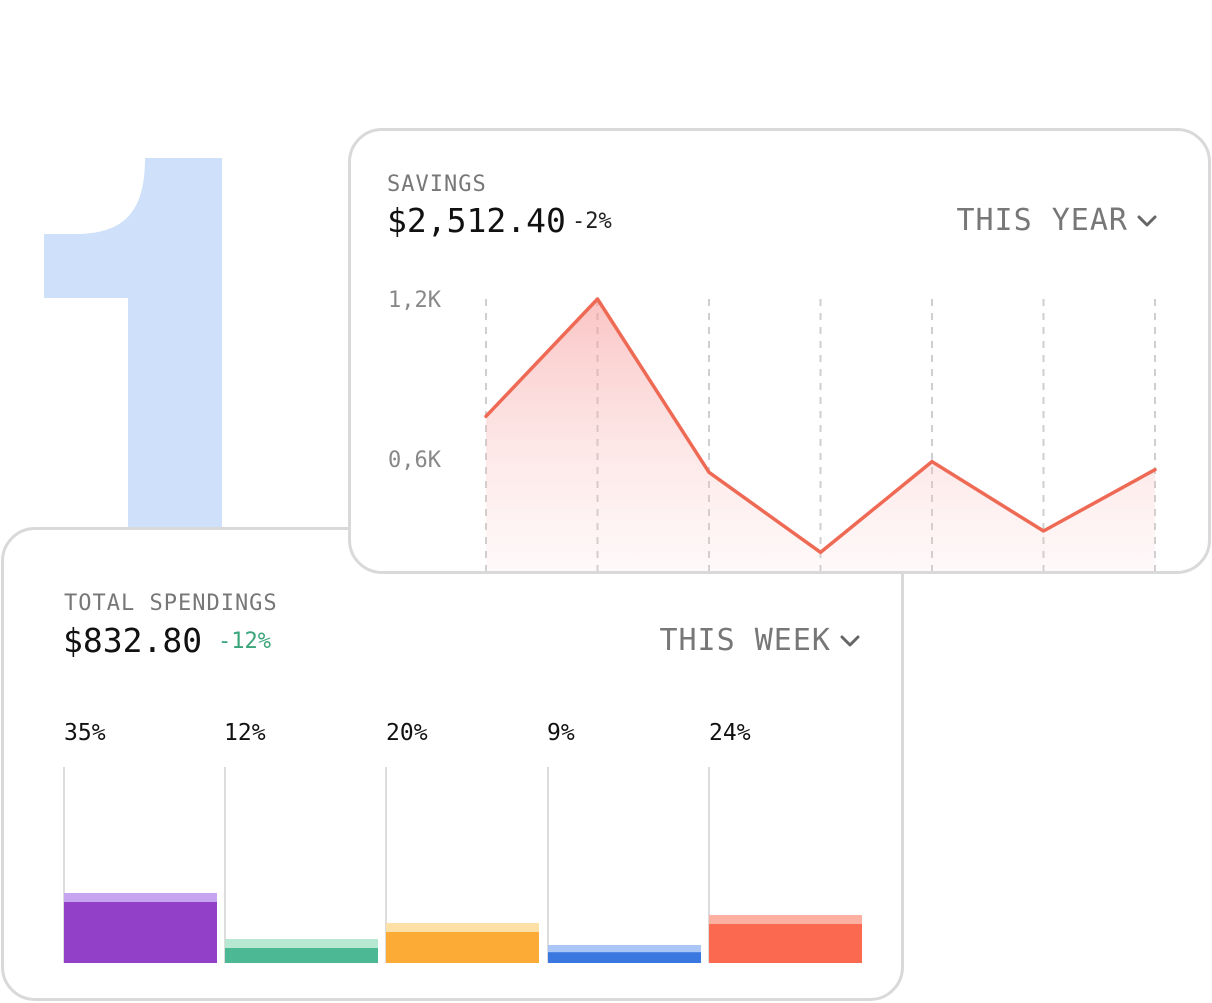 The width and height of the screenshot is (1212, 1003). Describe the element at coordinates (592, 221) in the screenshot. I see `savings-change: -2%` at that location.